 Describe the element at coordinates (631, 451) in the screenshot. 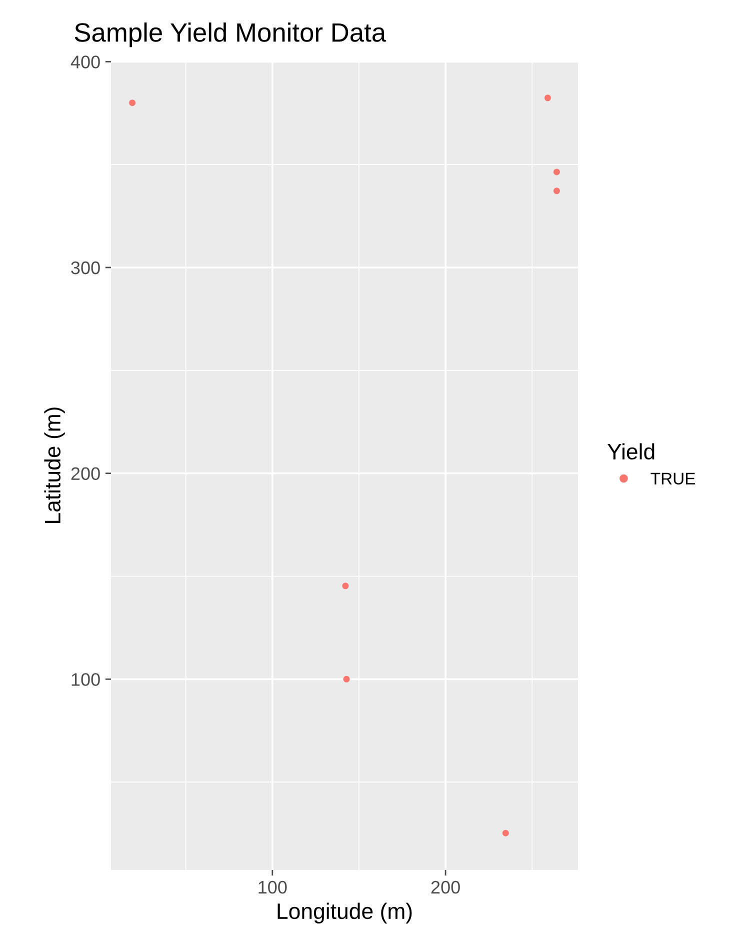

I see `legend-title: Yield` at that location.